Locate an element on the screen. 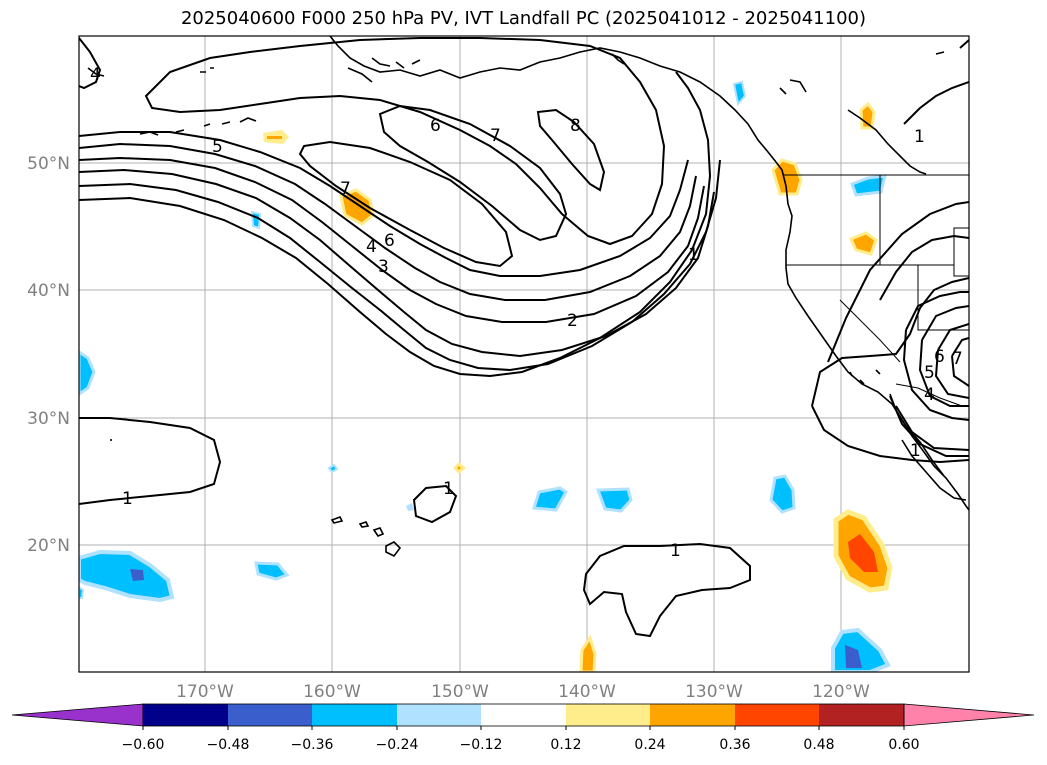 This screenshot has width=1047, height=765. lon-tick-label: 150°W is located at coordinates (460, 692).